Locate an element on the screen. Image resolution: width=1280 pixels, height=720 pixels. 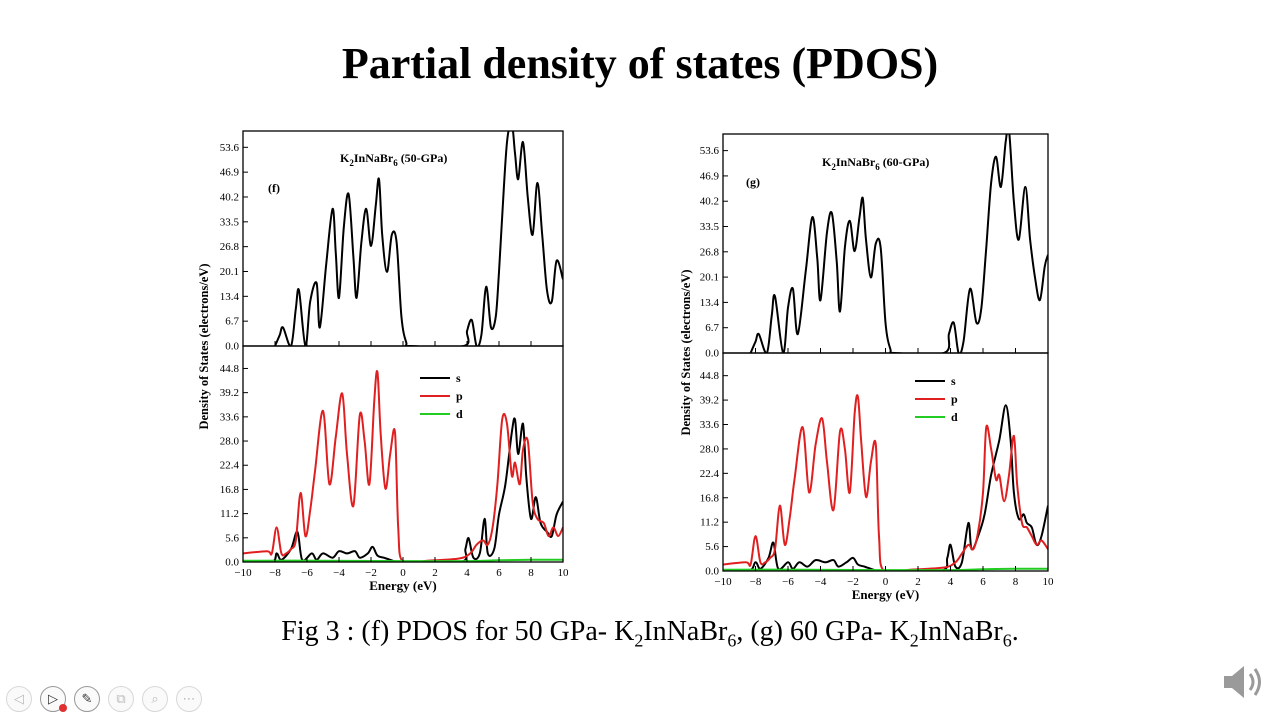
top-panel-series-group is located at coordinates (418, 238).